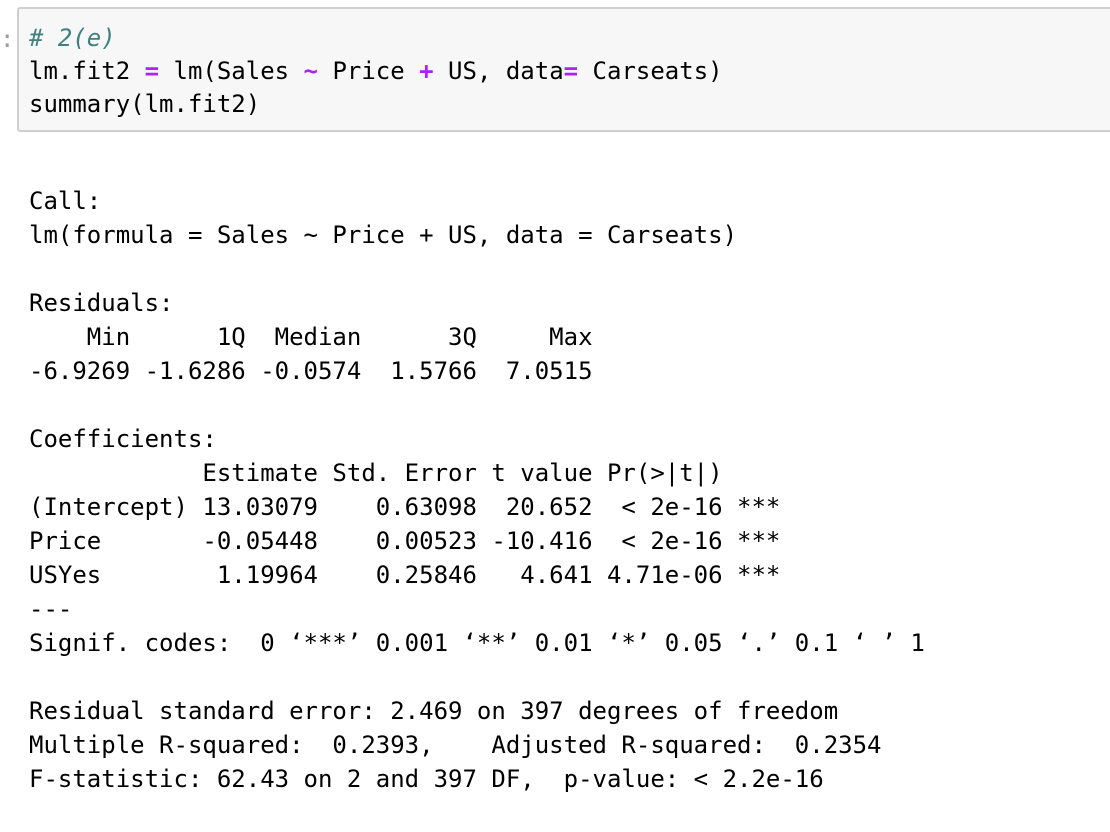 The width and height of the screenshot is (1110, 832). I want to click on code-token: Price, so click(369, 71).